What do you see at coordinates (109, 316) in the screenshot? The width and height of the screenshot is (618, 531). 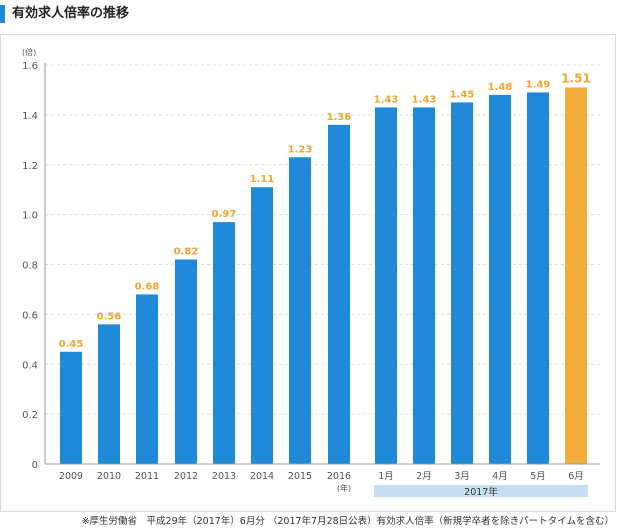 I see `value-label: 0.56` at bounding box center [109, 316].